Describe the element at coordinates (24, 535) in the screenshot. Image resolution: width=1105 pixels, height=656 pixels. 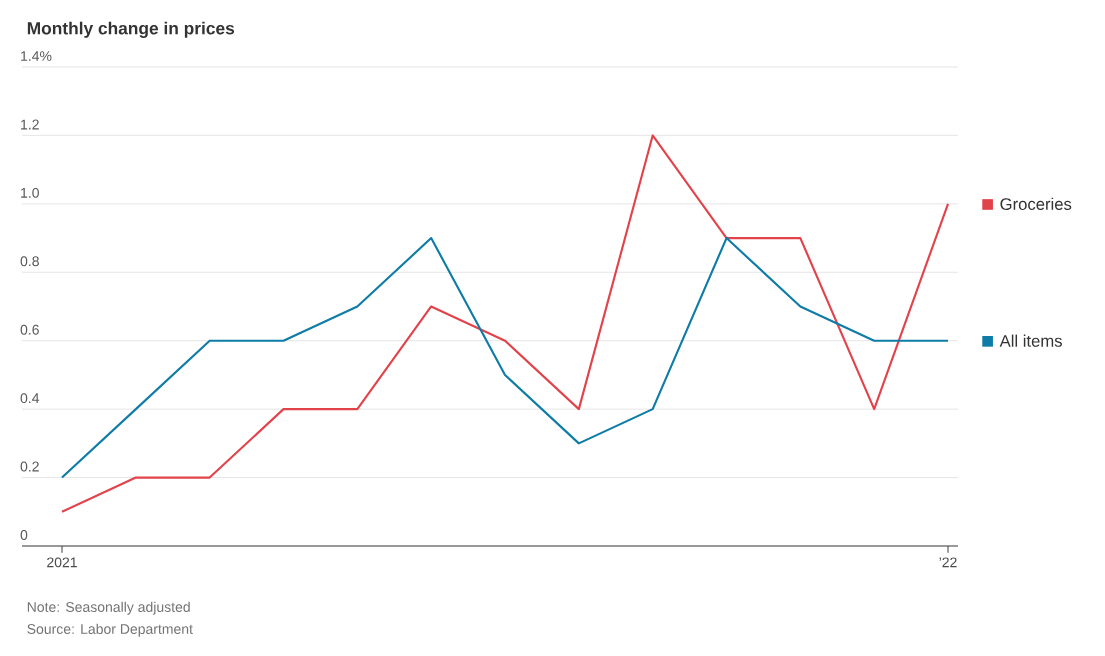
I see `y-tick-label: 0` at that location.